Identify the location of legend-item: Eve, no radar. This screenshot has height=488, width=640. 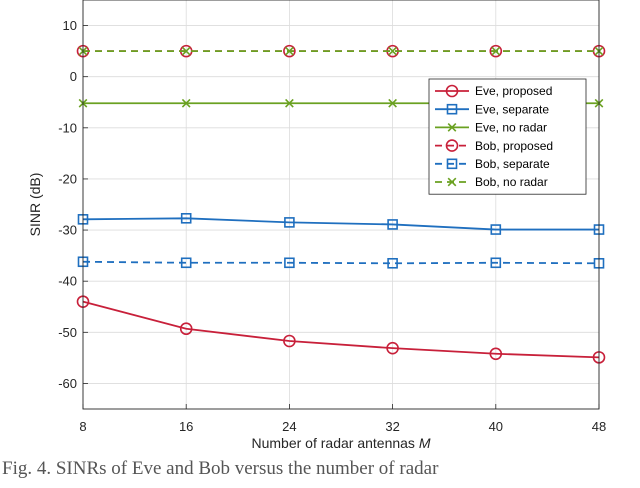
(491, 128).